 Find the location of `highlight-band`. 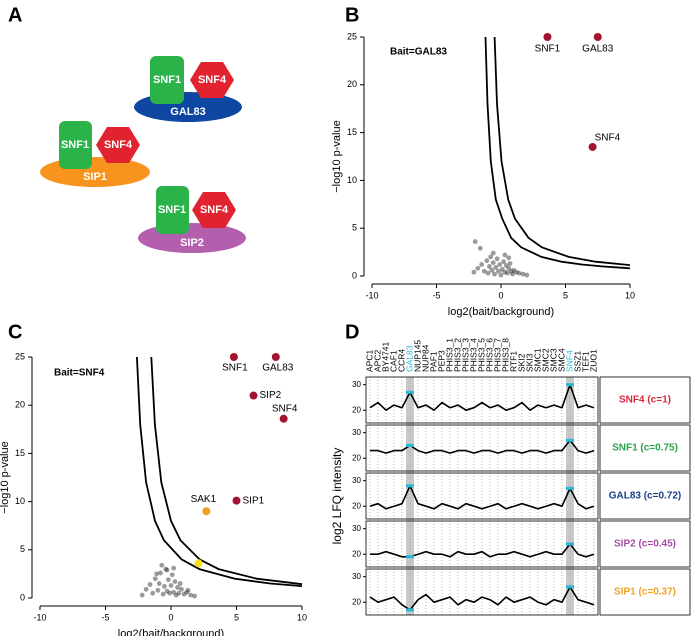

highlight-band is located at coordinates (570, 496).